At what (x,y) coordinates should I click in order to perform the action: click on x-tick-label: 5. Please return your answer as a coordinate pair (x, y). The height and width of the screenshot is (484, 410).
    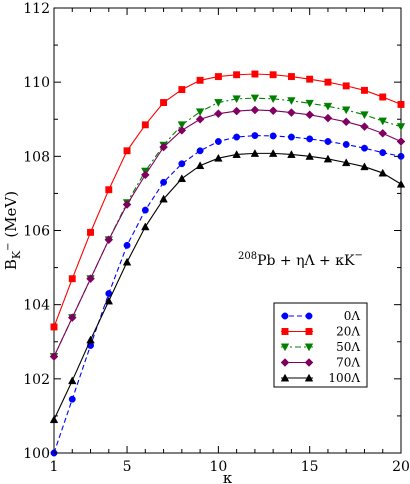
    Looking at the image, I should click on (127, 467).